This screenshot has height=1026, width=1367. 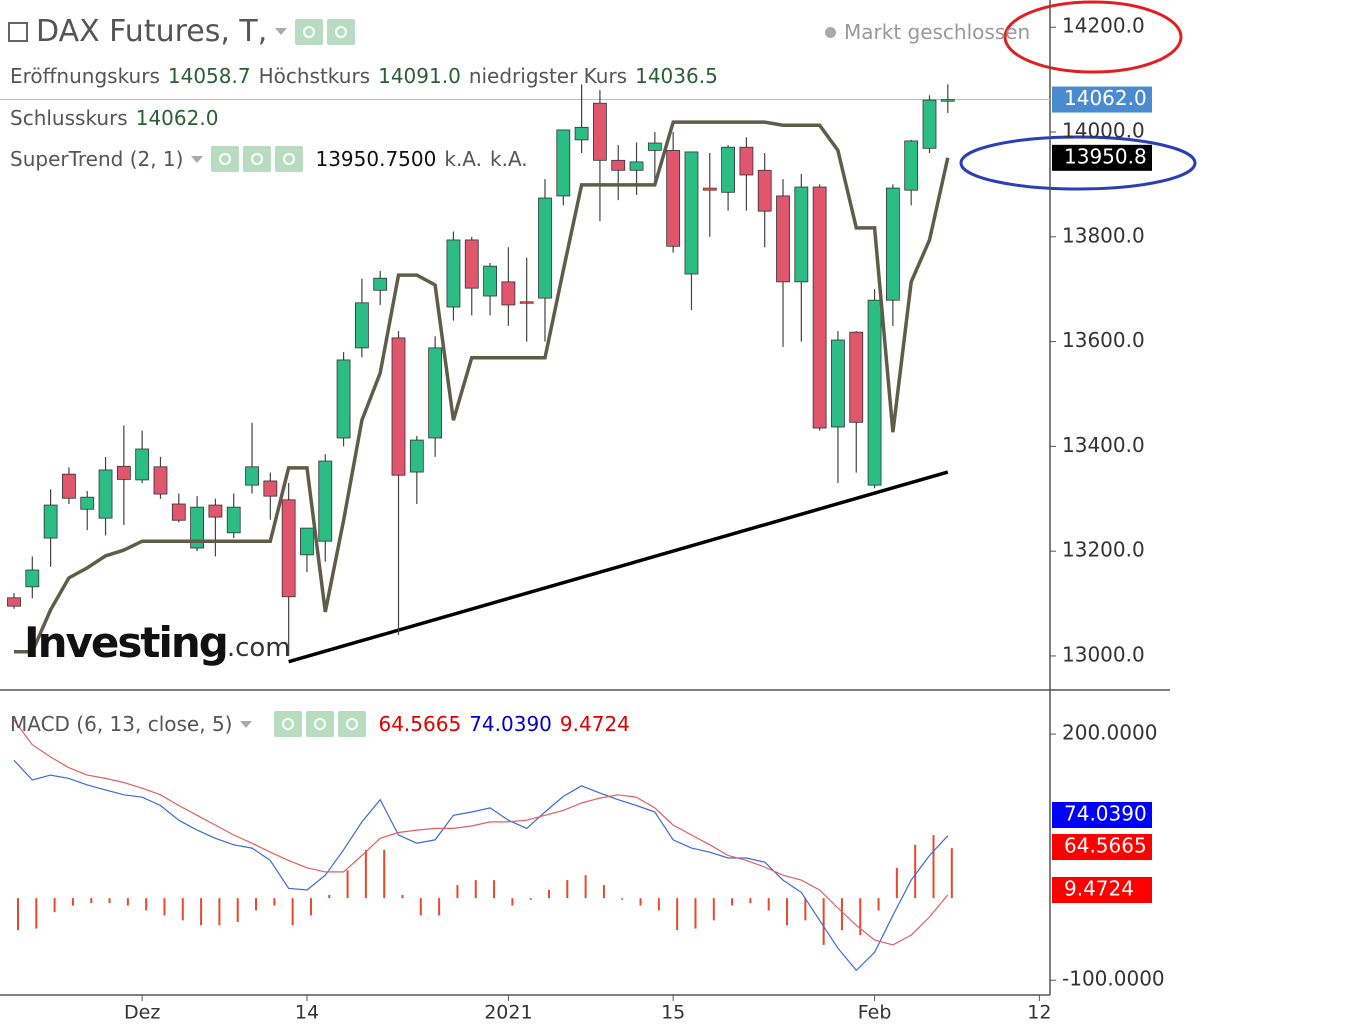 I want to click on indicator-name: MACD (6, 13, close, 5), so click(x=121, y=724).